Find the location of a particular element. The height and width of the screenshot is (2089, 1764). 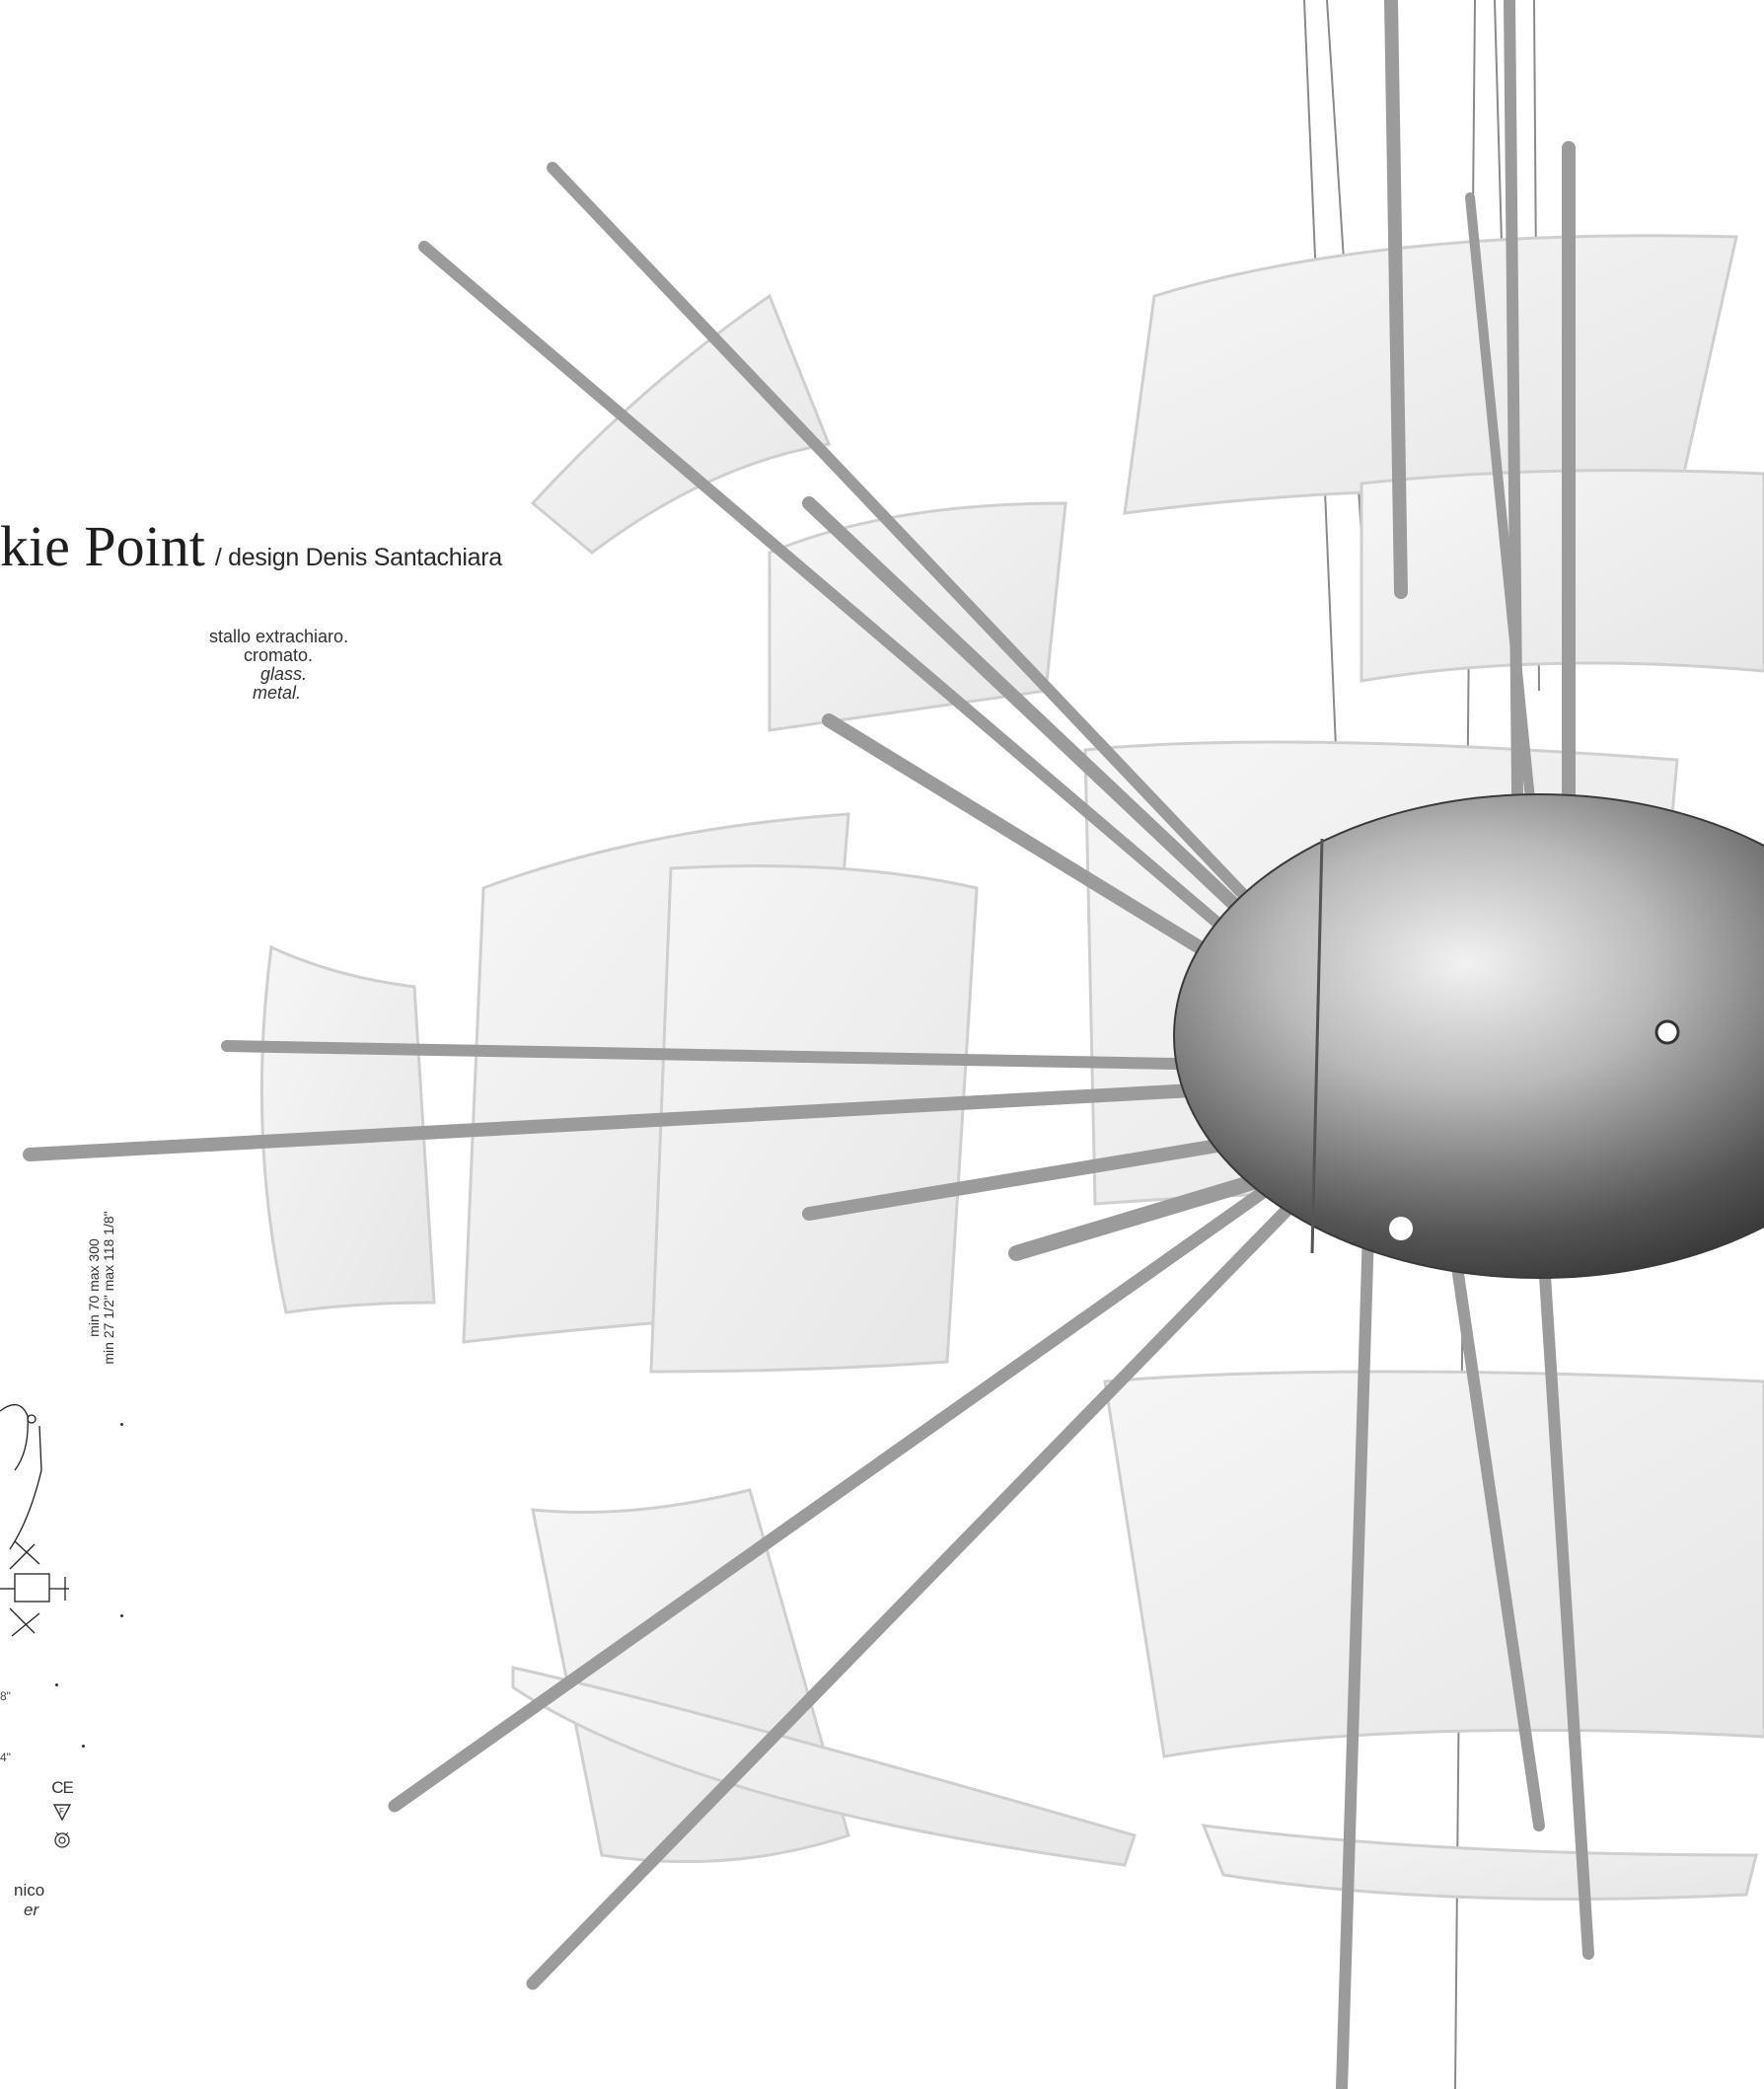

material-line-4: metal. is located at coordinates (277, 693).